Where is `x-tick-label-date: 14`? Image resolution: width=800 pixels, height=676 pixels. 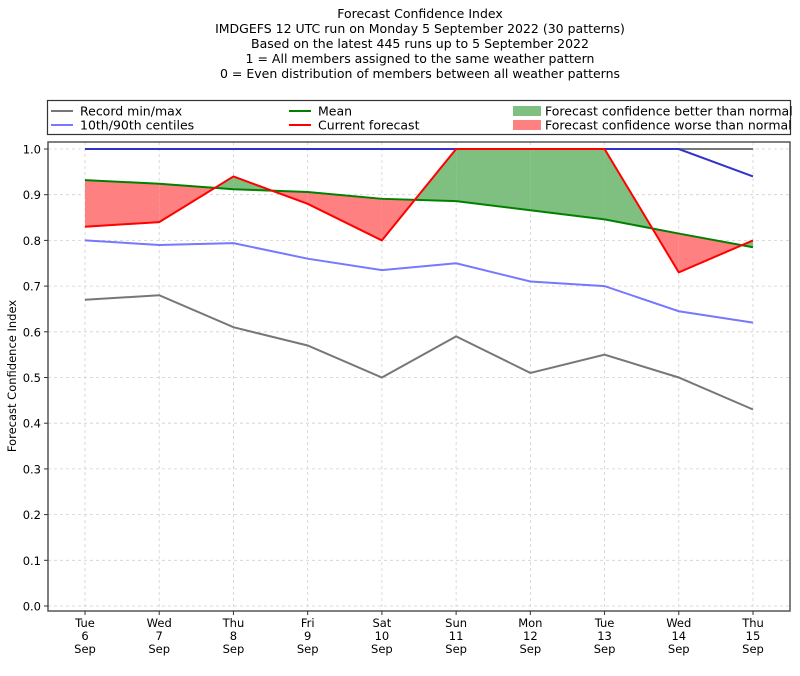
x-tick-label-date: 14 is located at coordinates (678, 636).